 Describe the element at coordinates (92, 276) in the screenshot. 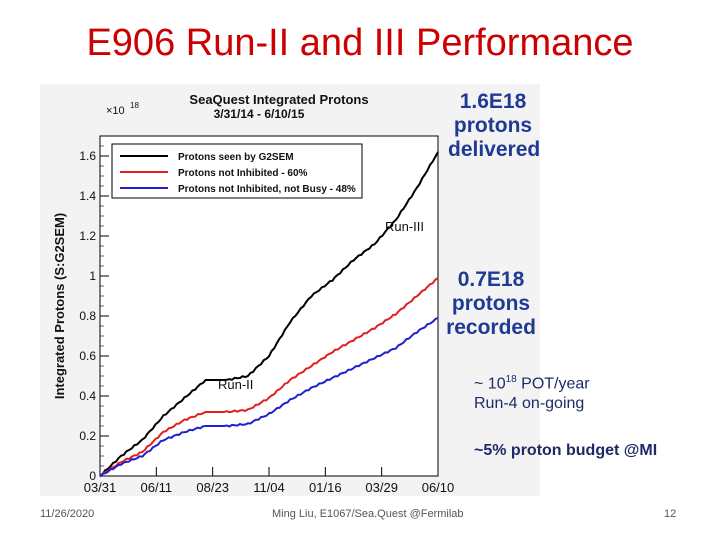

I see `y-tick-label: 1` at that location.